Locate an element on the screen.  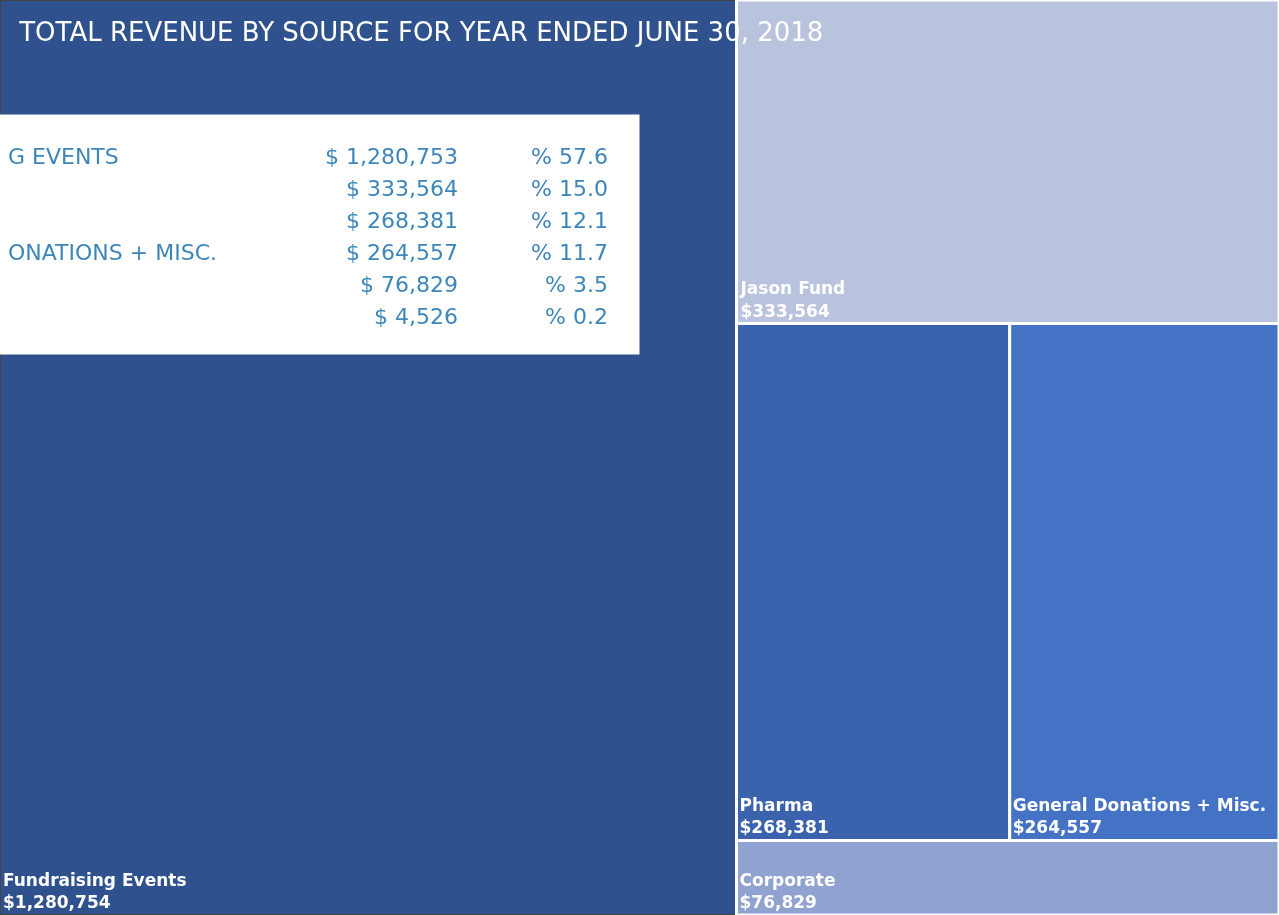
text: $ 76,829 % 3.5 is located at coordinates (484, 284).